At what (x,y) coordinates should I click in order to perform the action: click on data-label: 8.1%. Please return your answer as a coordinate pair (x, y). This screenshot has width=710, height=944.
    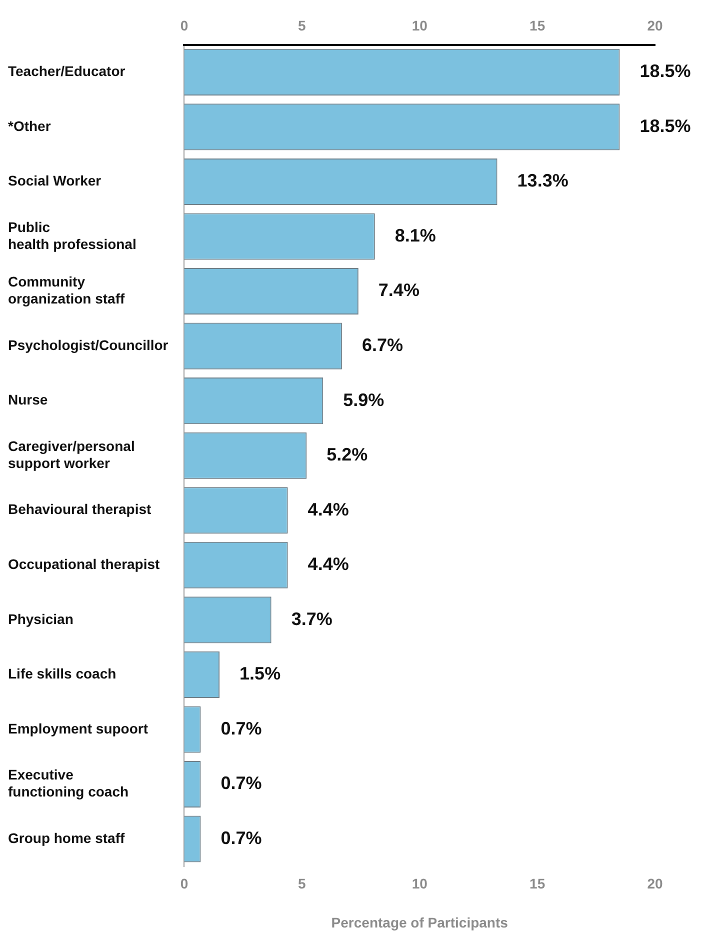
    Looking at the image, I should click on (415, 235).